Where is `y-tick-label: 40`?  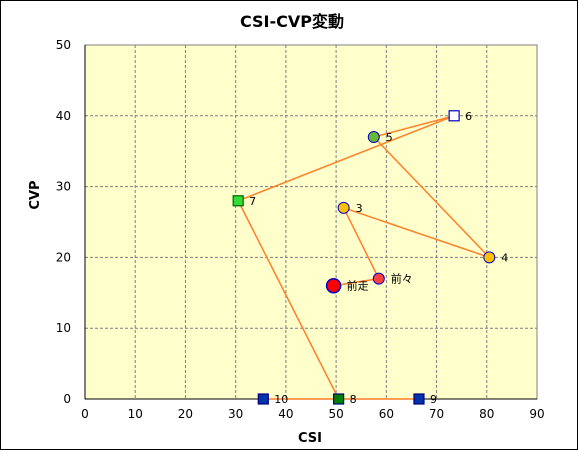
y-tick-label: 40 is located at coordinates (63, 116).